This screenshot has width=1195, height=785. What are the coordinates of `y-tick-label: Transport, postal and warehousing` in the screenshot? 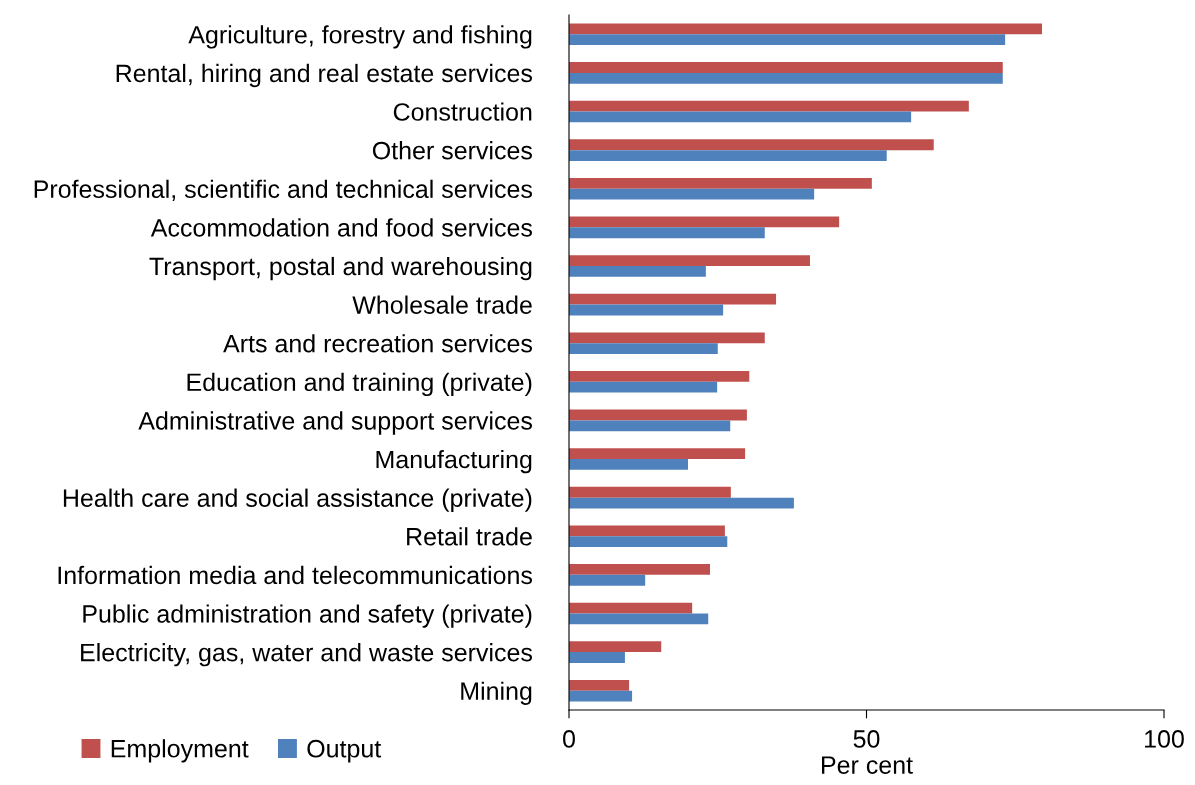 It's located at (340, 268).